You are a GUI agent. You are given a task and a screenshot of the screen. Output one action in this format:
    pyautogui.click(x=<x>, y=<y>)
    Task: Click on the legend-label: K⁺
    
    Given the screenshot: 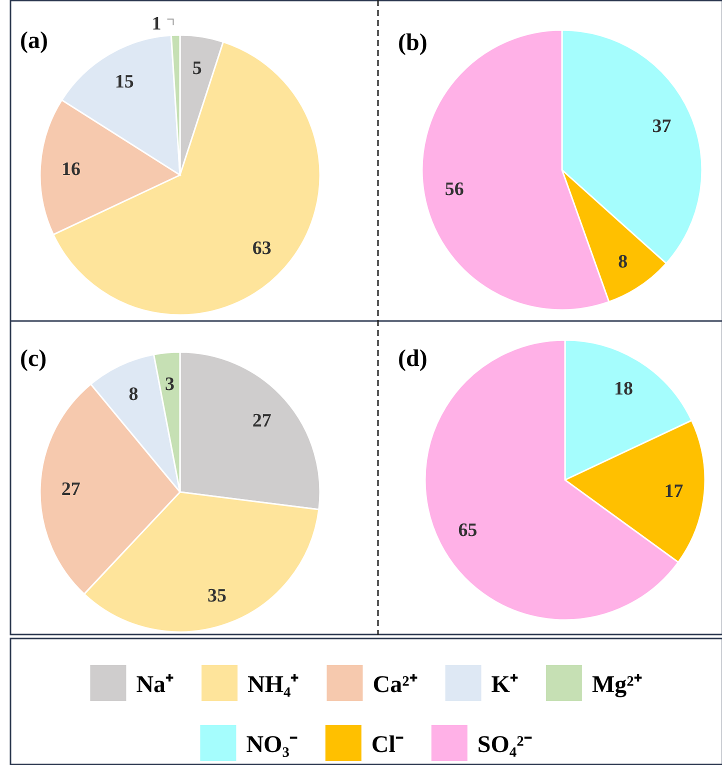 What is the action you would take?
    pyautogui.click(x=504, y=685)
    